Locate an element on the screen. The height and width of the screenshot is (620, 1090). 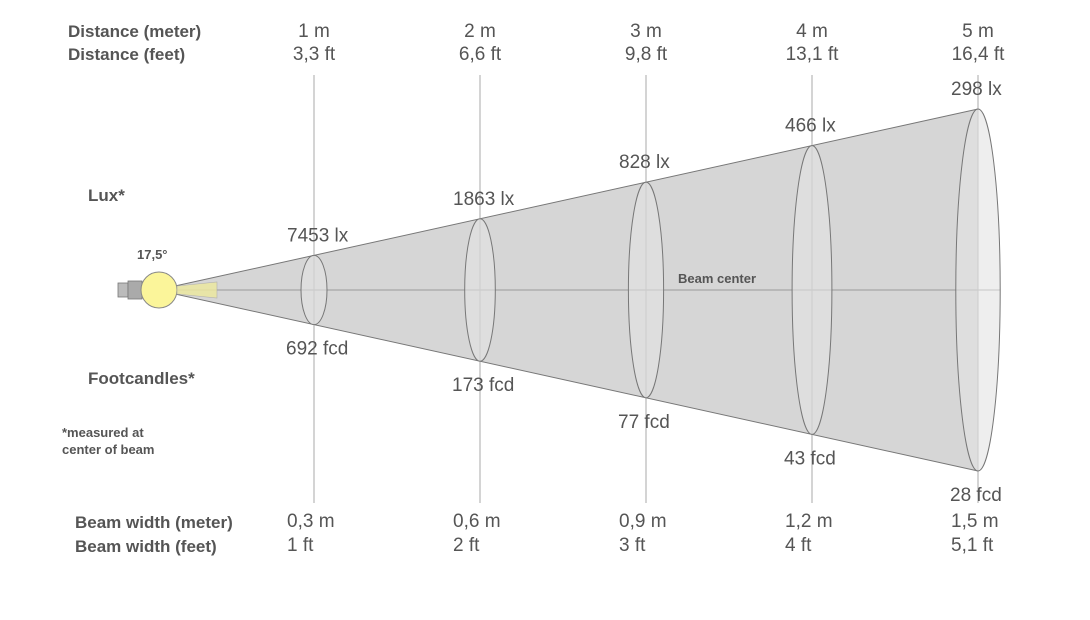
lamp: 17,5° is located at coordinates (167, 278).